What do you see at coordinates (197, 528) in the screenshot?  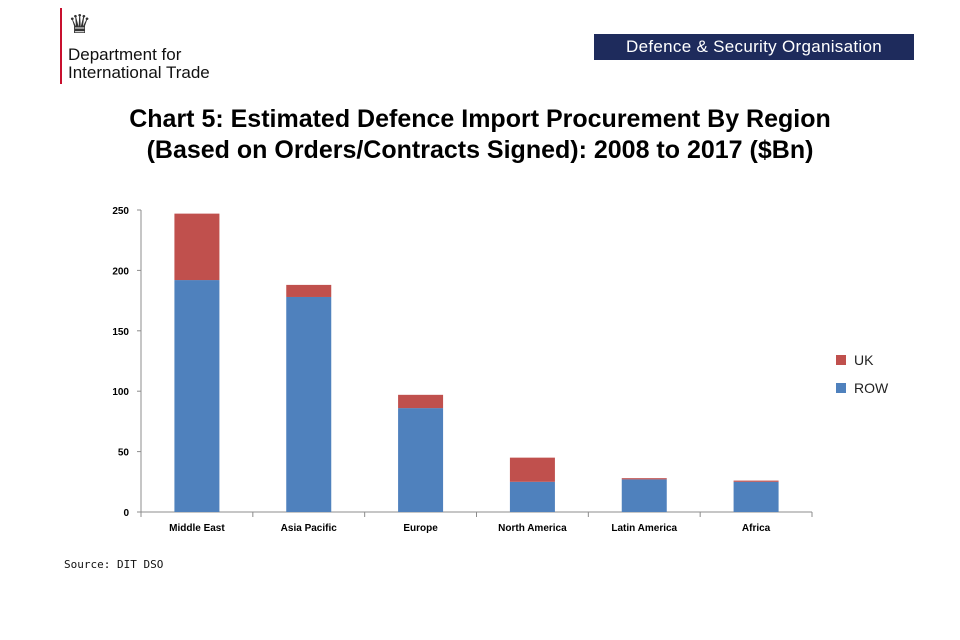 I see `x-tick-label: Middle East` at bounding box center [197, 528].